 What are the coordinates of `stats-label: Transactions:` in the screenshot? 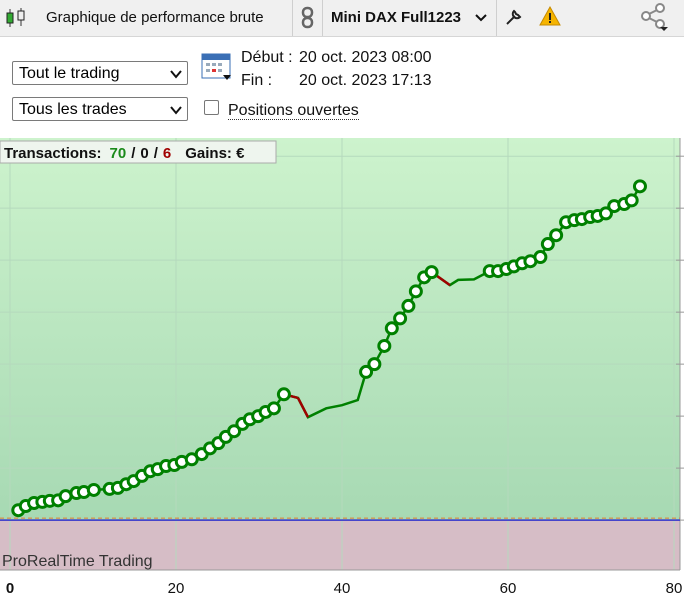 It's located at (53, 153).